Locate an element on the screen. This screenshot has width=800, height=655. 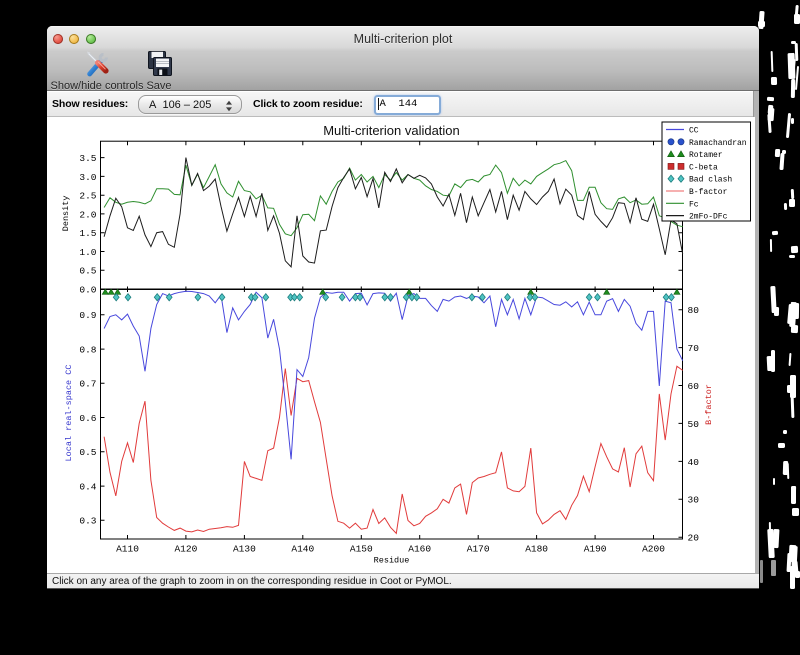
svg-text: 3.5 is located at coordinates (87, 158).